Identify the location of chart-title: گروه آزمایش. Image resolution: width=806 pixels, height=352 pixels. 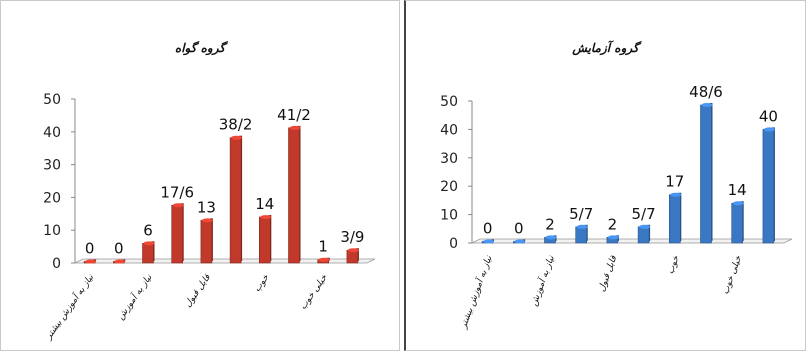
(605, 48).